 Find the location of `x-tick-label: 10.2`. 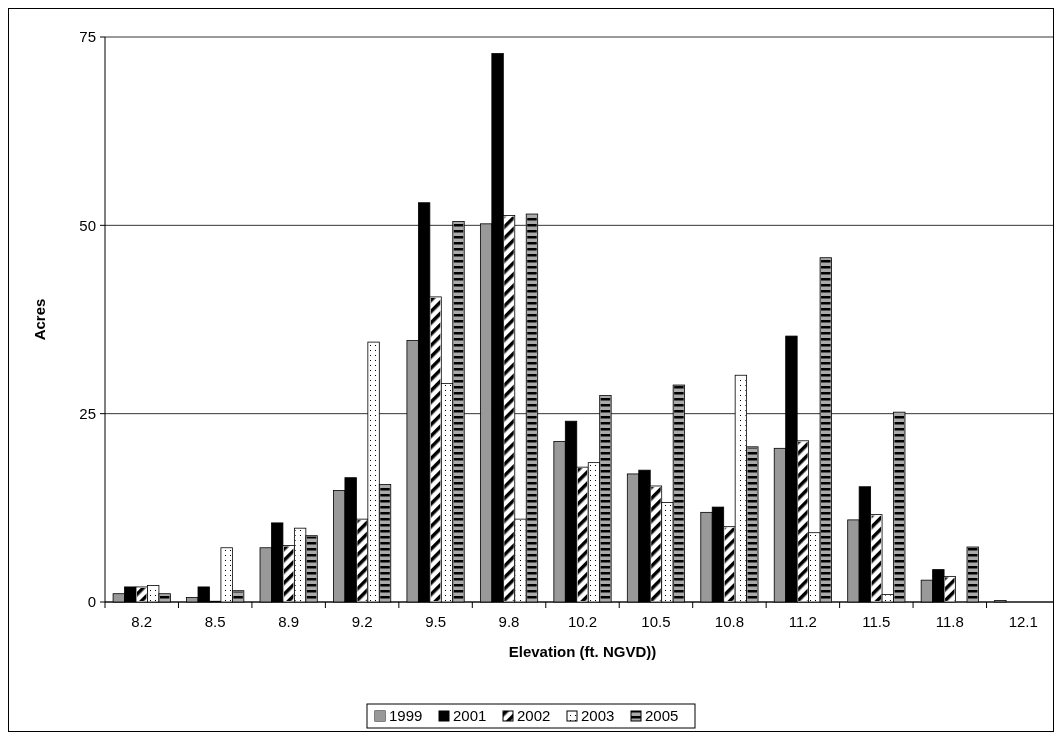

x-tick-label: 10.2 is located at coordinates (582, 621).